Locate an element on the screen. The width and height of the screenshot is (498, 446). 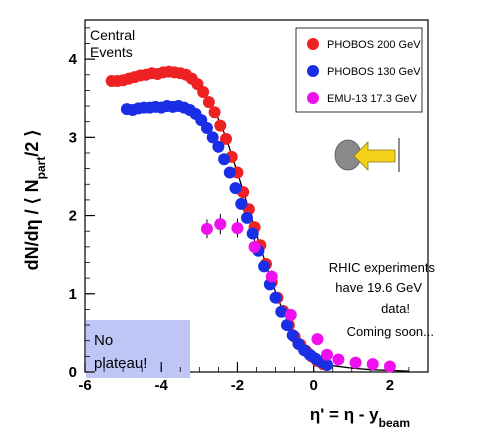
legend-label-emu: EMU-13 17.3 GeV is located at coordinates (372, 99).